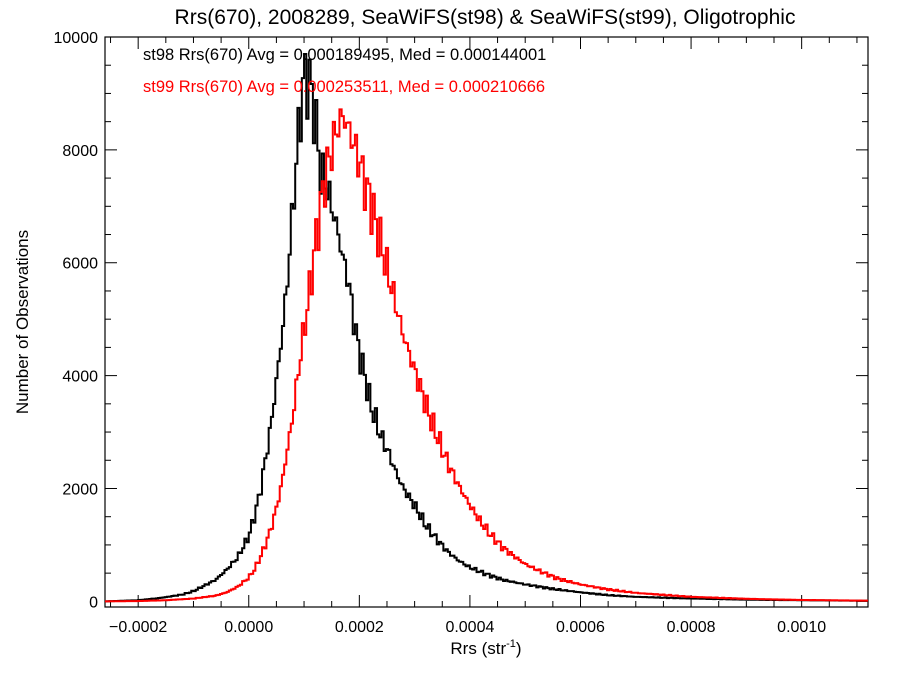 This screenshot has width=900, height=675. Describe the element at coordinates (138, 627) in the screenshot. I see `x-tick-label: −0.0002` at that location.